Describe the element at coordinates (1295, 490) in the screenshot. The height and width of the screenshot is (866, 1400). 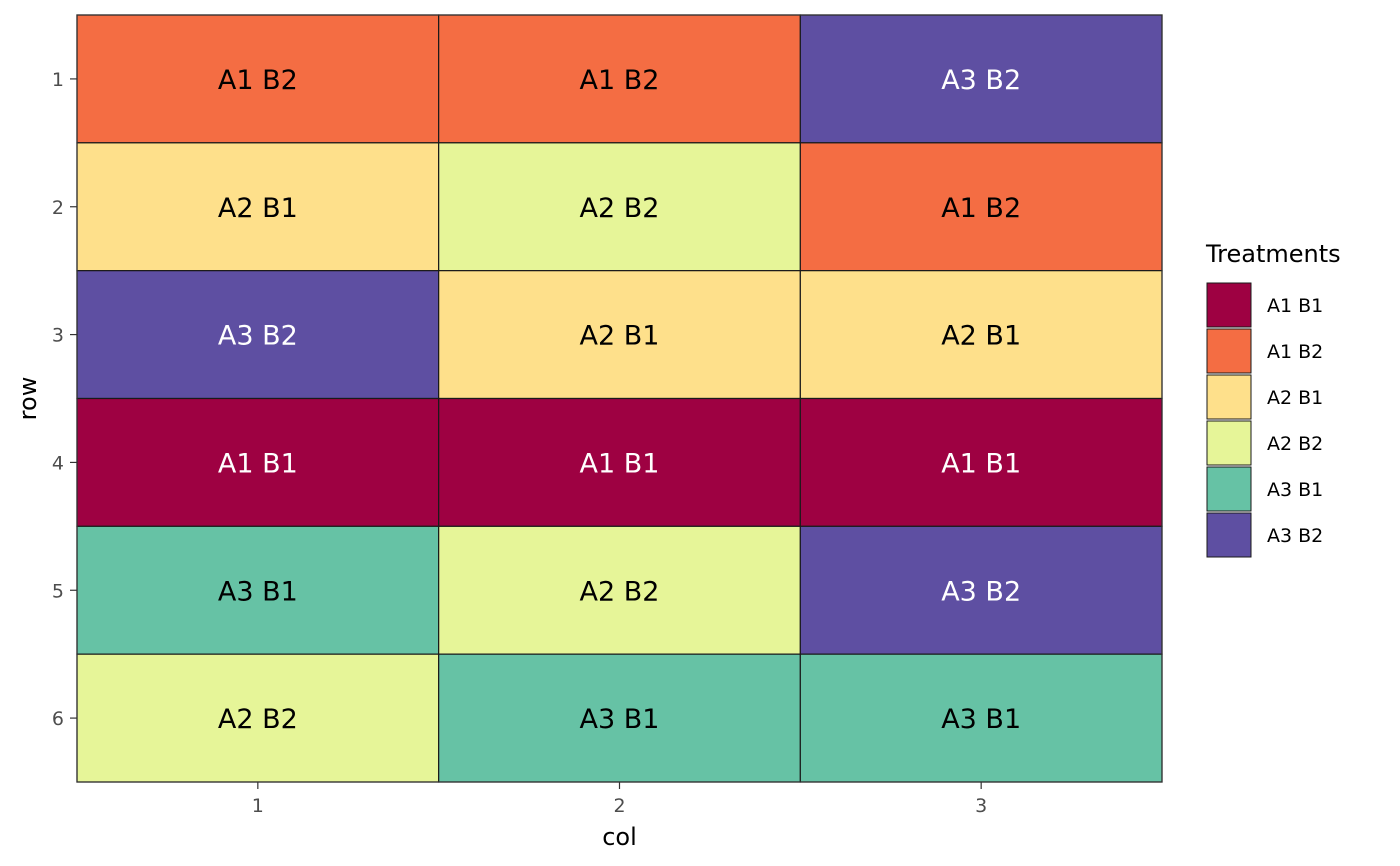
I see `legend-label: A3 B1` at that location.